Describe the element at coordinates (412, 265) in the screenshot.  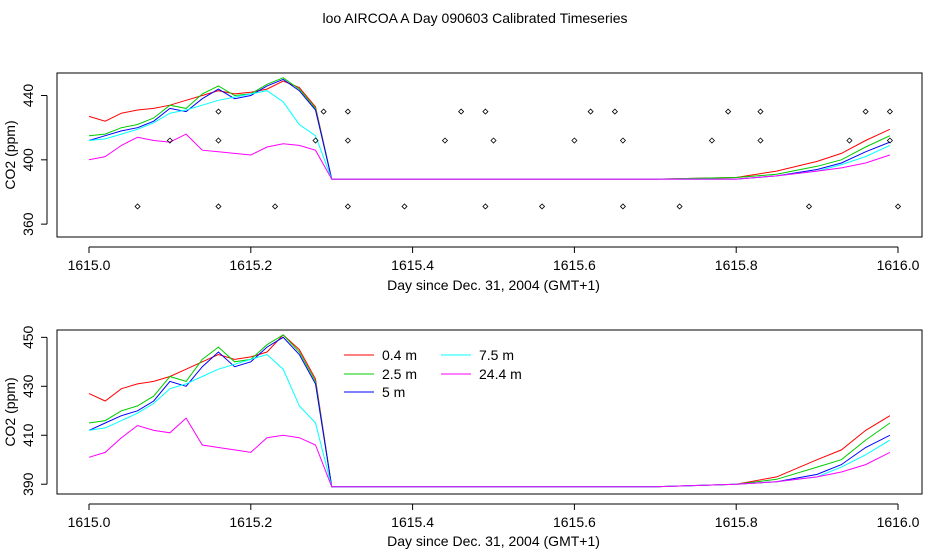
I see `x-tick-label-1-2: 1615.4` at that location.